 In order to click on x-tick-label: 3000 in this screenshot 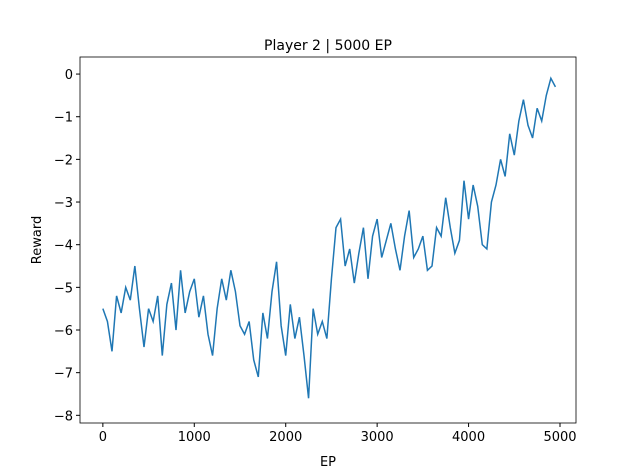, I will do `click(377, 437)`.